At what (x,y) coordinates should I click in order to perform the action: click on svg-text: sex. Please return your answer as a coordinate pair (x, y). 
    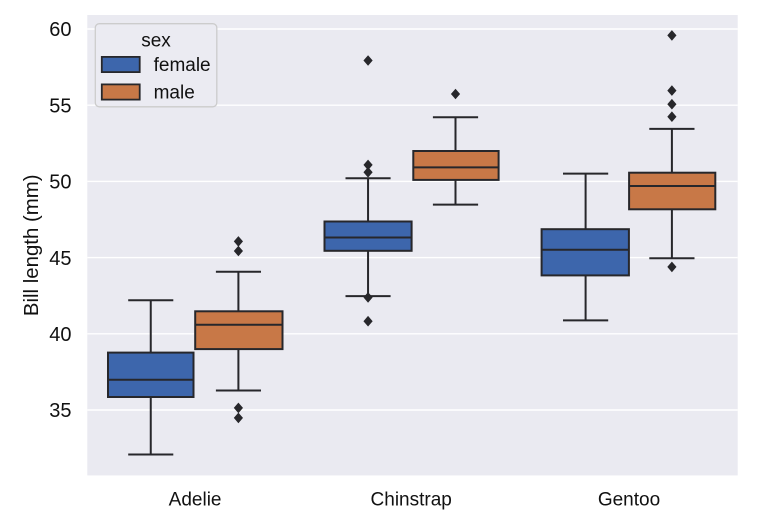
    Looking at the image, I should click on (156, 40).